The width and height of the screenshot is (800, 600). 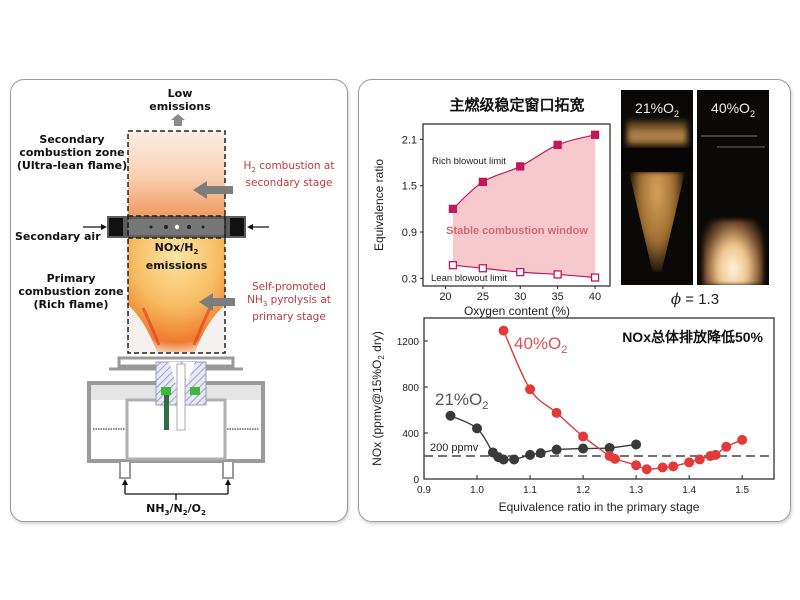 I want to click on chart-title: 主燃级稳定窗口拓宽, so click(x=516, y=105).